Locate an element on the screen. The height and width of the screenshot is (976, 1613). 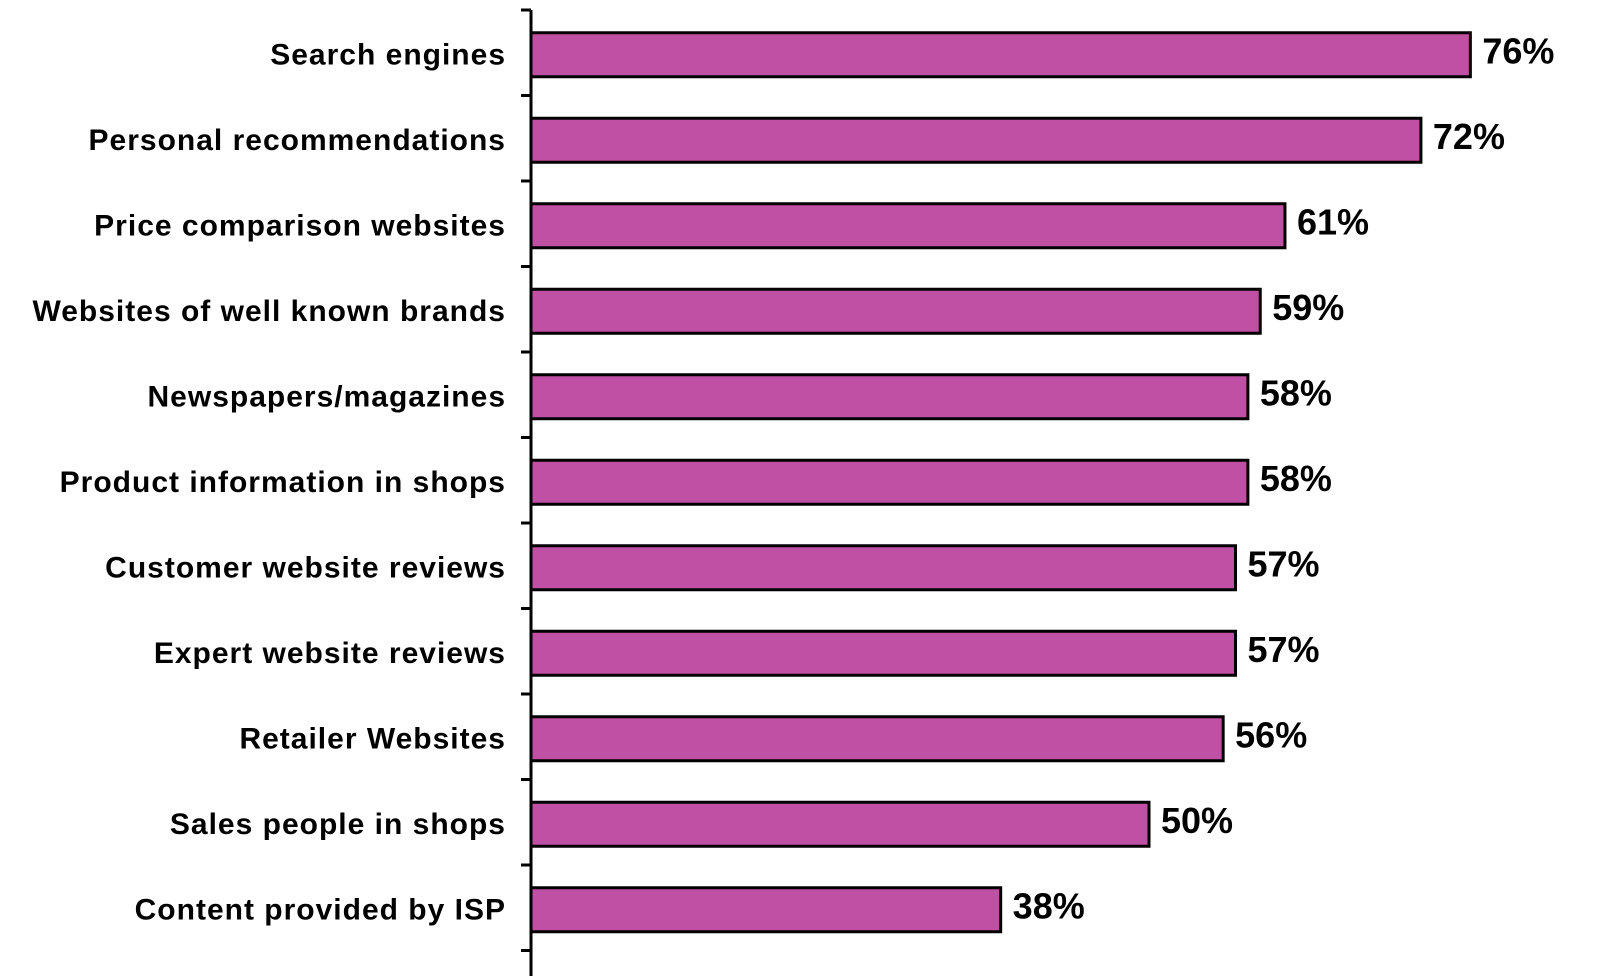
category-label: Search engines is located at coordinates (388, 54).